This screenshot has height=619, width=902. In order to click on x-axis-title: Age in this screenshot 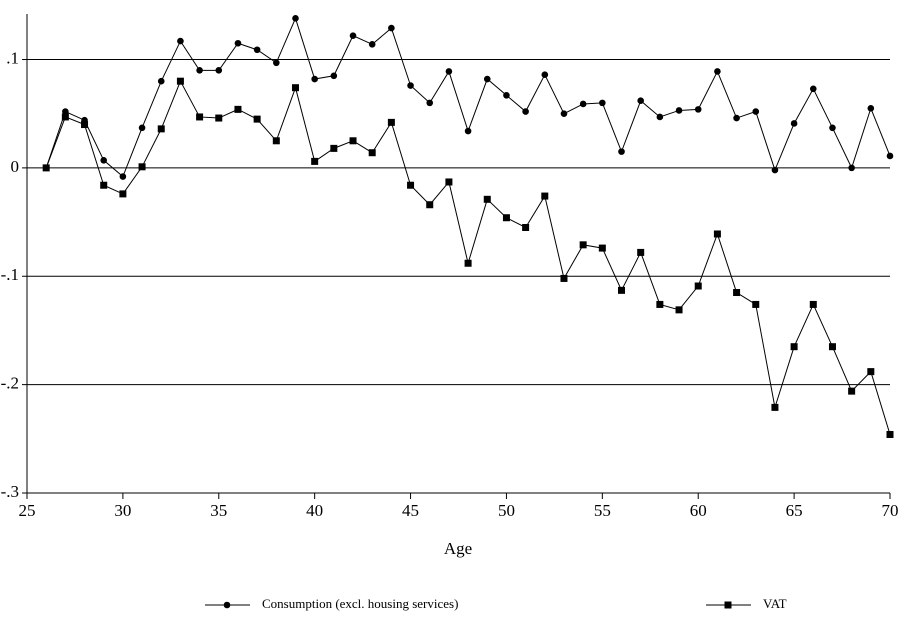, I will do `click(458, 548)`.